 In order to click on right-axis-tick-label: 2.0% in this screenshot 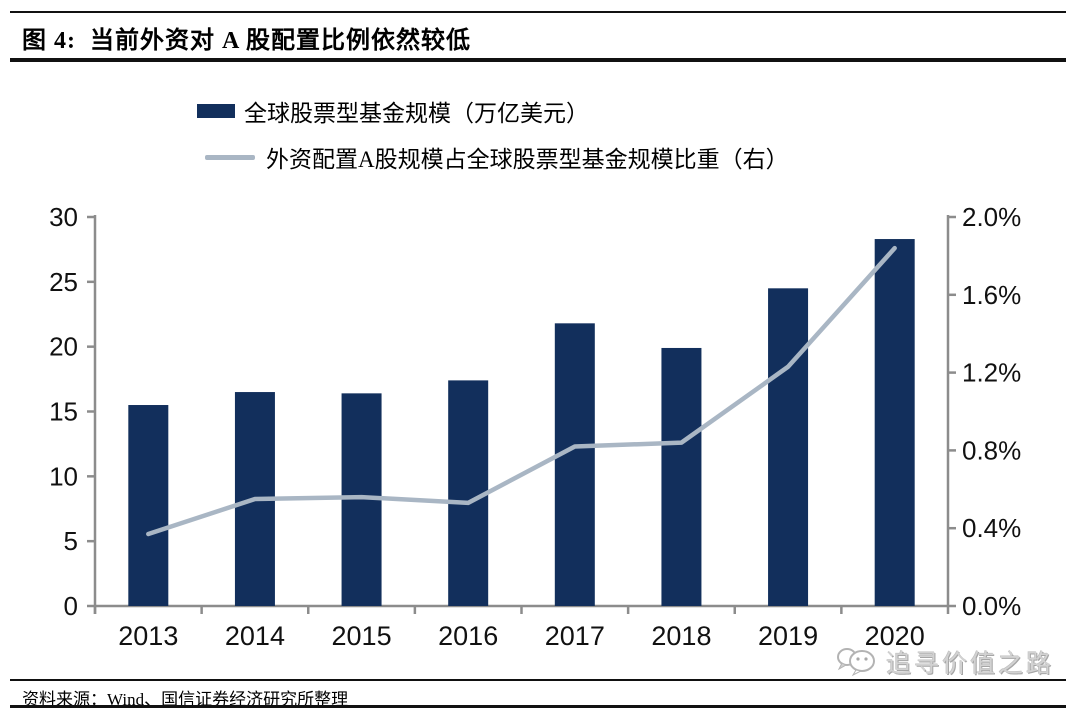, I will do `click(991, 217)`.